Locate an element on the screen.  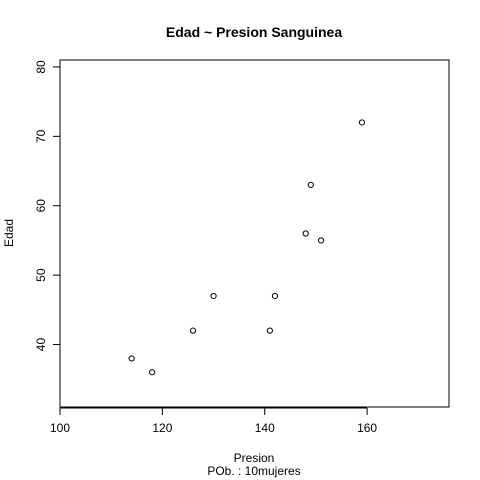
x-tick-label: 140 is located at coordinates (265, 428).